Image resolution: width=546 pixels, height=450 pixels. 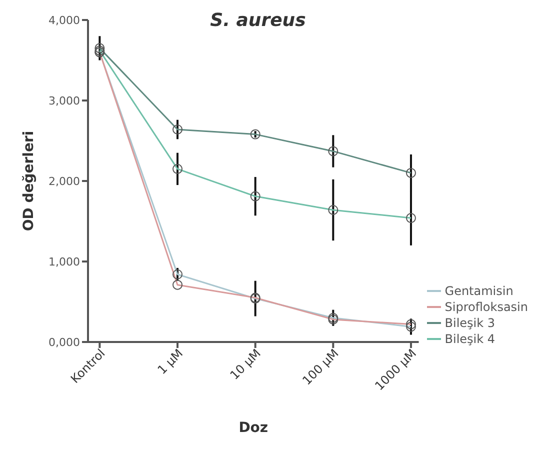 What do you see at coordinates (64, 20) in the screenshot?
I see `y-tick-label: 4,000` at bounding box center [64, 20].